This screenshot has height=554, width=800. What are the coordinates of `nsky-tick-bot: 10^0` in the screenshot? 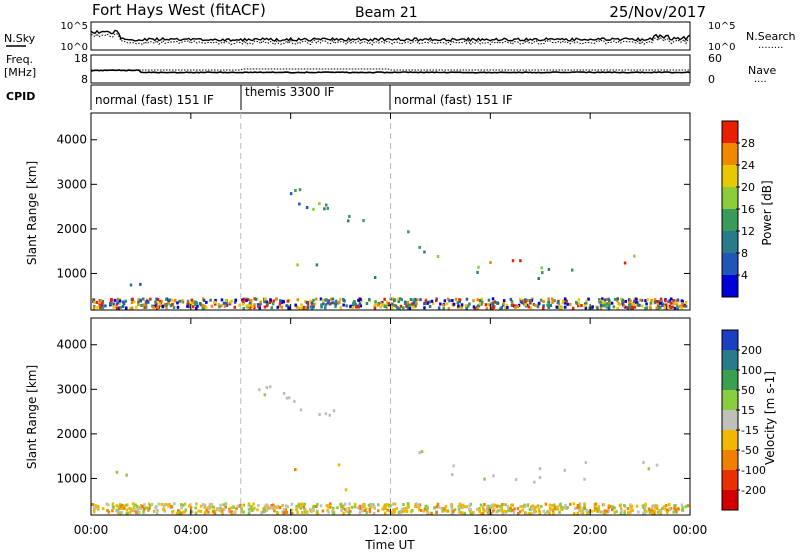 It's located at (74, 47).